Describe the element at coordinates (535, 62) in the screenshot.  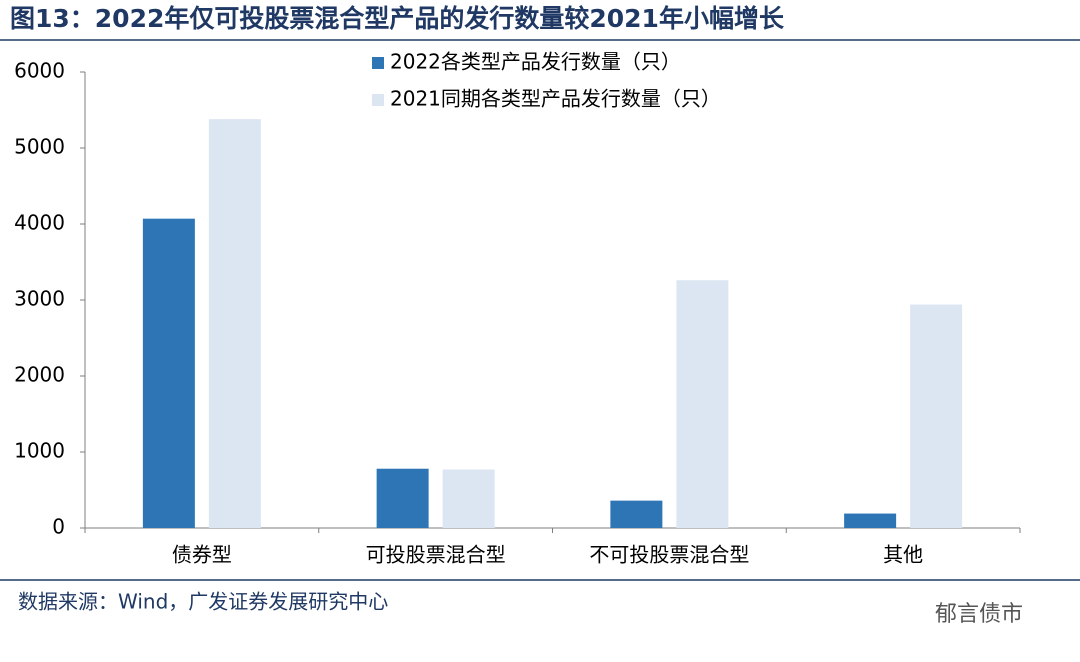
I see `legend-label: 2022各类型产品发行数量（只）` at that location.